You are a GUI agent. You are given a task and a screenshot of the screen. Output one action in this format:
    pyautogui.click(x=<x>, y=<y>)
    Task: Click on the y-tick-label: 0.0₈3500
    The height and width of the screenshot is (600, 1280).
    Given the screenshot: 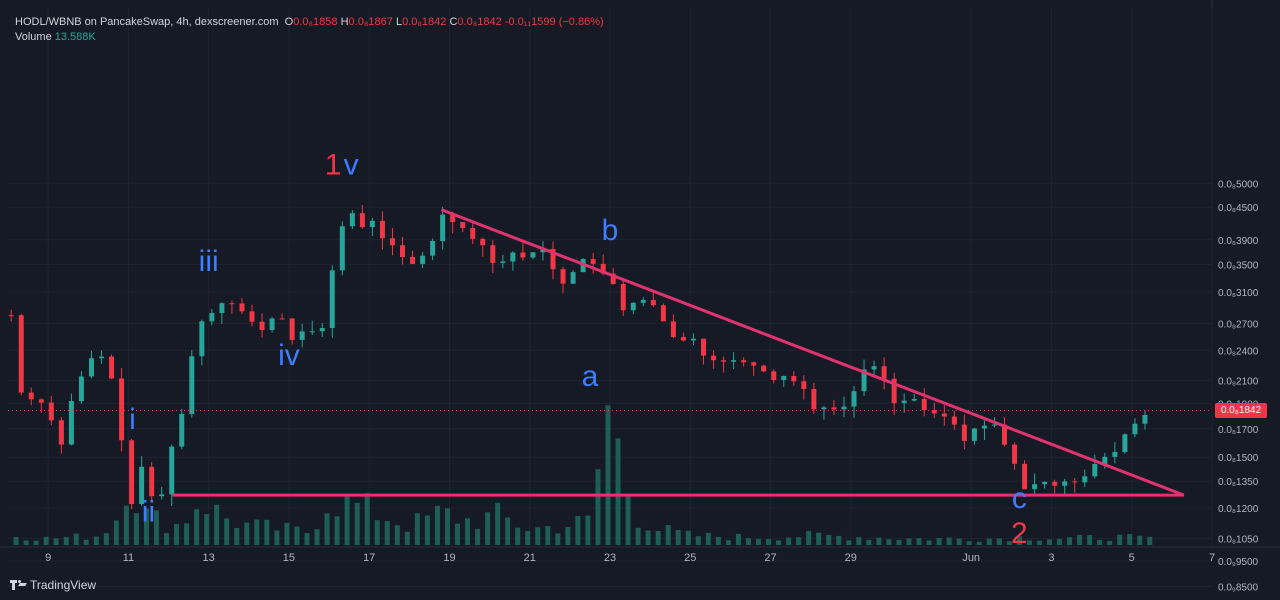 What is the action you would take?
    pyautogui.click(x=1238, y=265)
    